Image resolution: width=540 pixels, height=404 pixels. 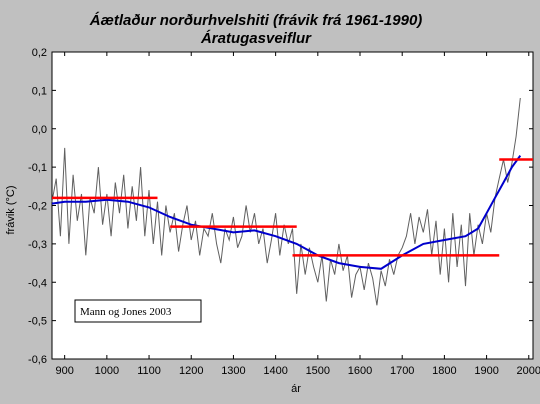 I want to click on y-tick-label: -0,5, so click(x=37, y=322).